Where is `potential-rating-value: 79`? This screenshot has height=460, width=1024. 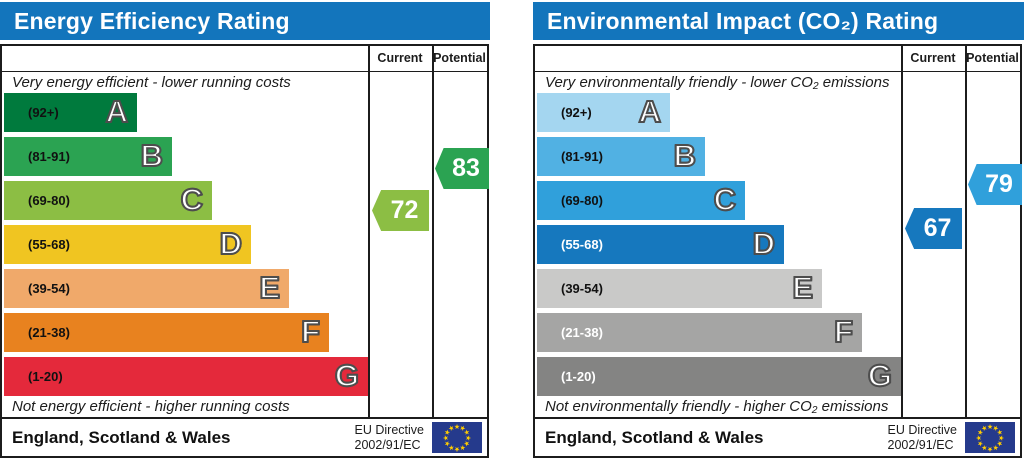 potential-rating-value: 79 is located at coordinates (999, 184).